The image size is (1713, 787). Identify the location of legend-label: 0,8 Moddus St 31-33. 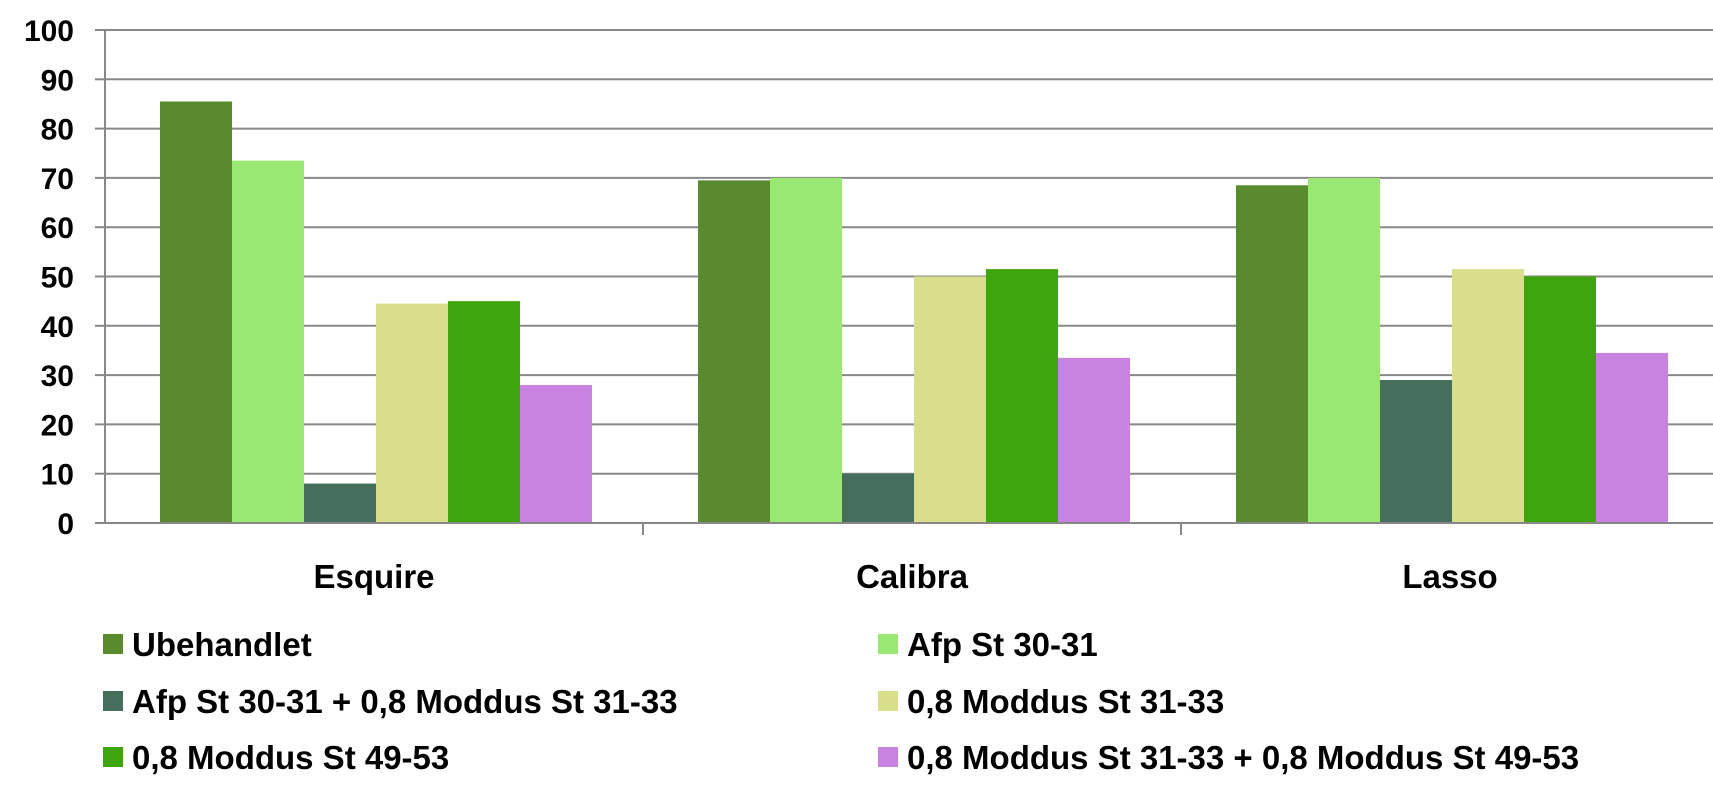
(1065, 701).